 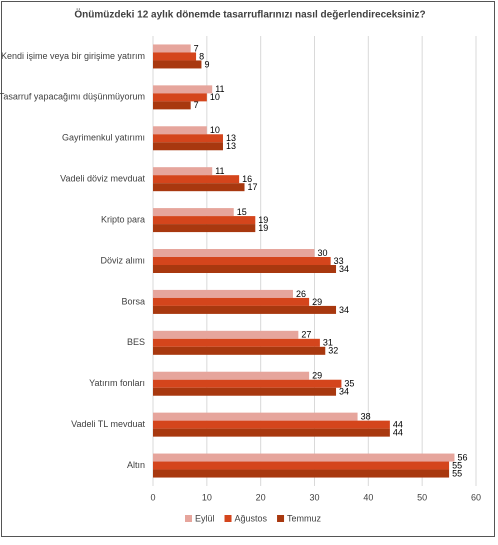 I want to click on y-tick-label: Gayrimenkul yatırımı, so click(x=103, y=138).